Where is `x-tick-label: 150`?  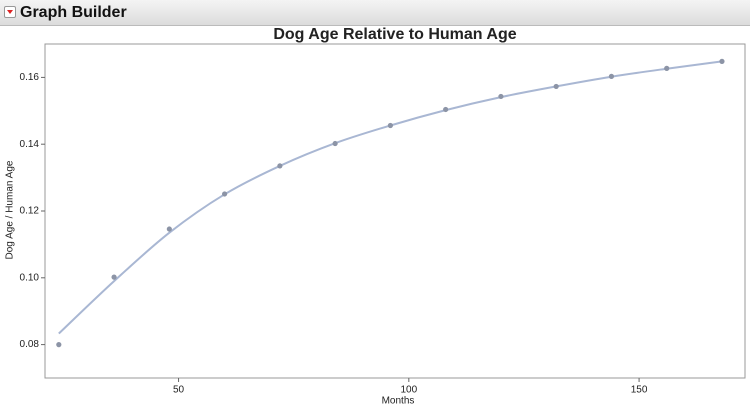 x-tick-label: 150 is located at coordinates (639, 390).